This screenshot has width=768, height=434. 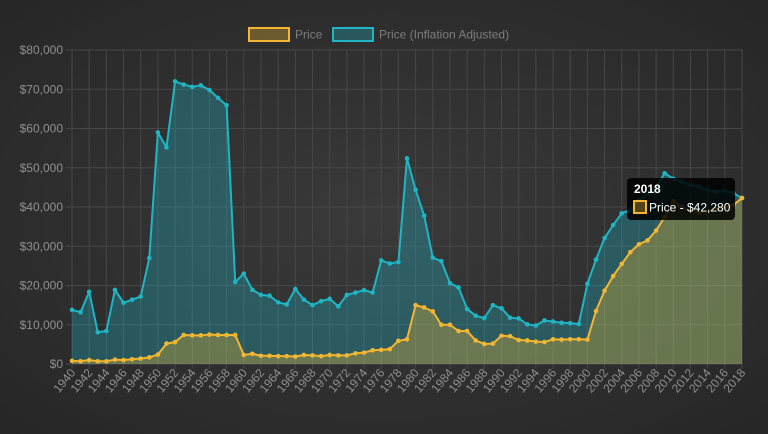 I want to click on legend-item-price: Price, so click(x=285, y=34).